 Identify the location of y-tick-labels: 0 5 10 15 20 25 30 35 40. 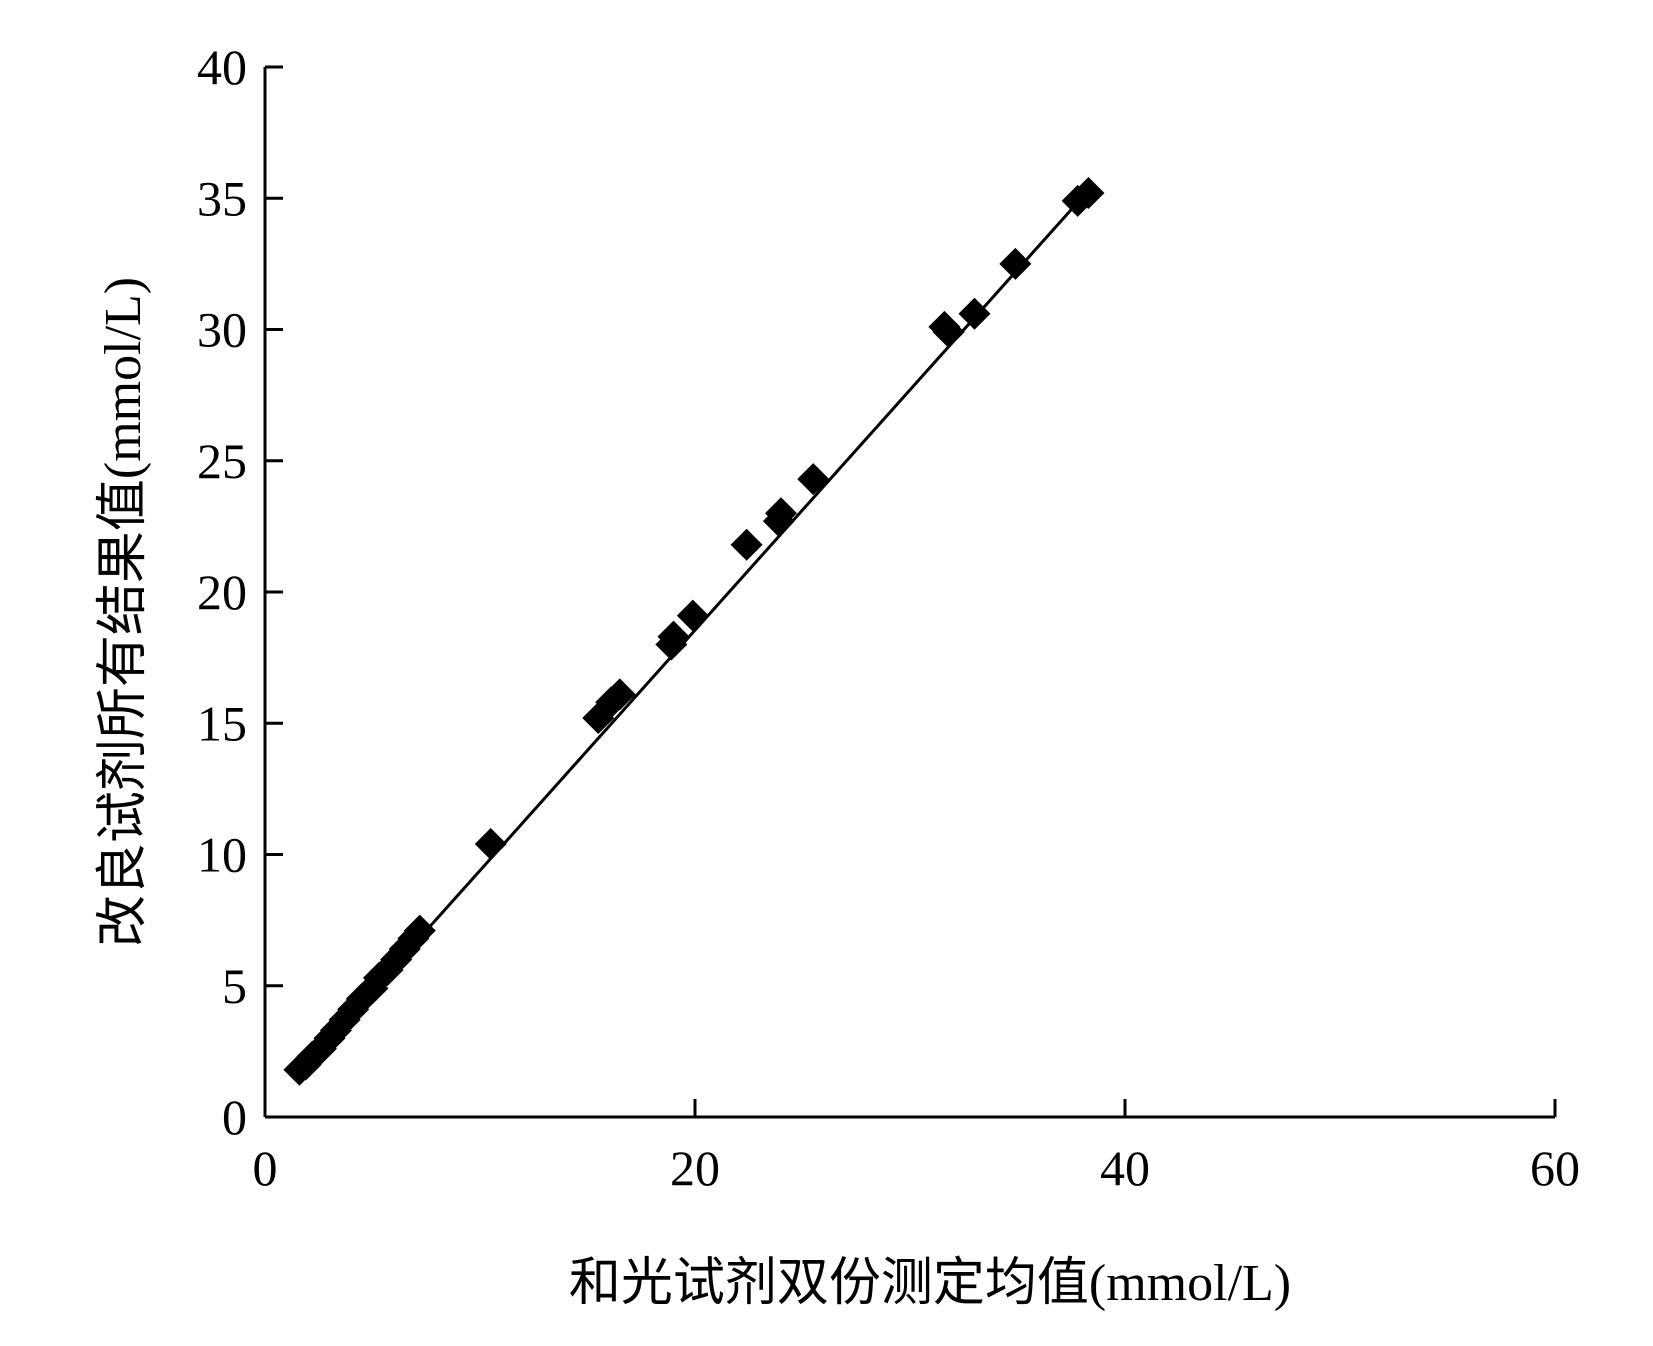
(222, 592).